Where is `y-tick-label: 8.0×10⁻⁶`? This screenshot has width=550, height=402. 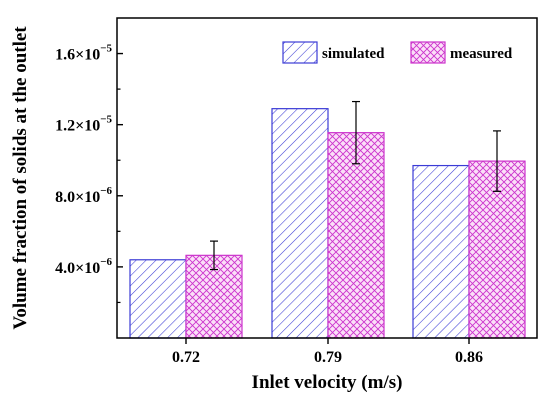 y-tick-label: 8.0×10⁻⁶ is located at coordinates (83, 195).